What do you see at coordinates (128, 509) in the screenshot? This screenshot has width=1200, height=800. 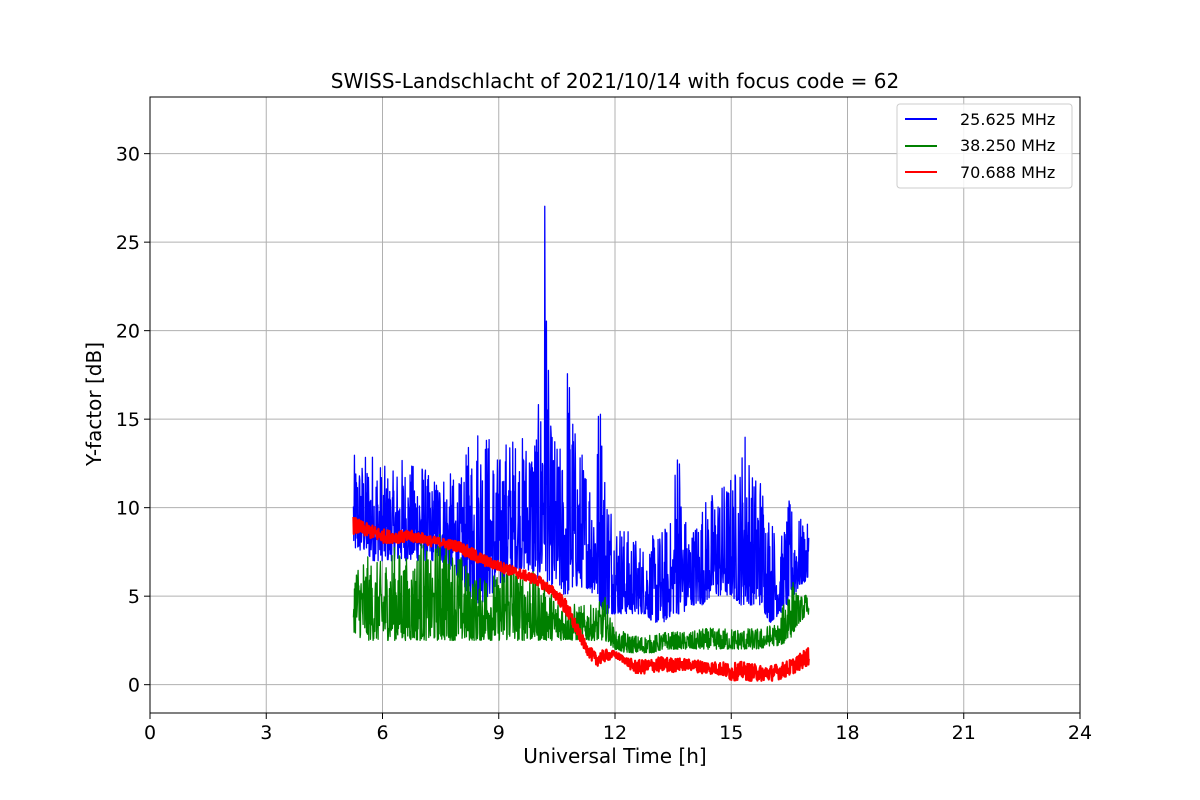 I see `y-tick-label: 10` at bounding box center [128, 509].